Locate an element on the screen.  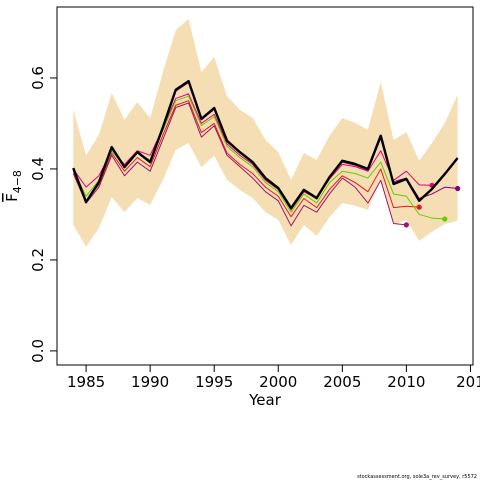
x-tick-label: 2010 is located at coordinates (406, 382).